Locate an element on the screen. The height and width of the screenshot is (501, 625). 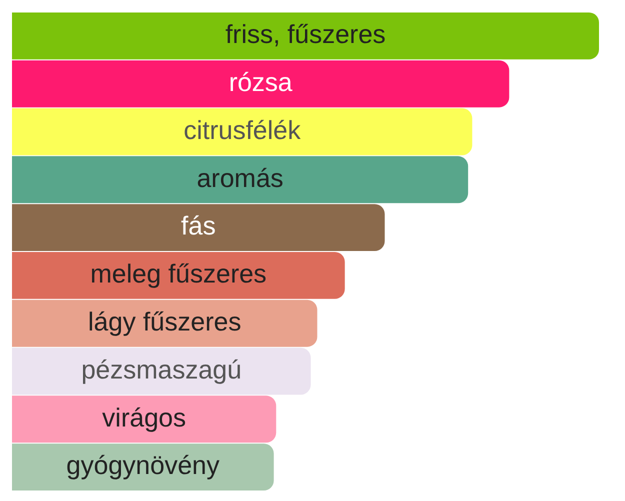
y-tick-label: virágos is located at coordinates (144, 417).